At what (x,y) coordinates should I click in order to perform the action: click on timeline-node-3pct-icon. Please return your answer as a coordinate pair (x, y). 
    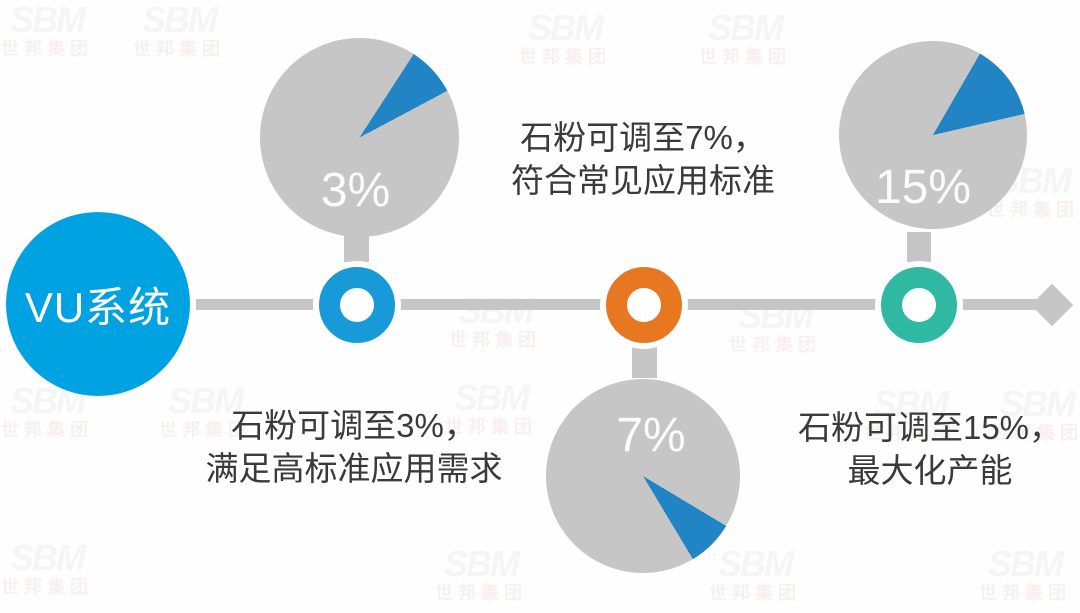
    Looking at the image, I should click on (357, 305).